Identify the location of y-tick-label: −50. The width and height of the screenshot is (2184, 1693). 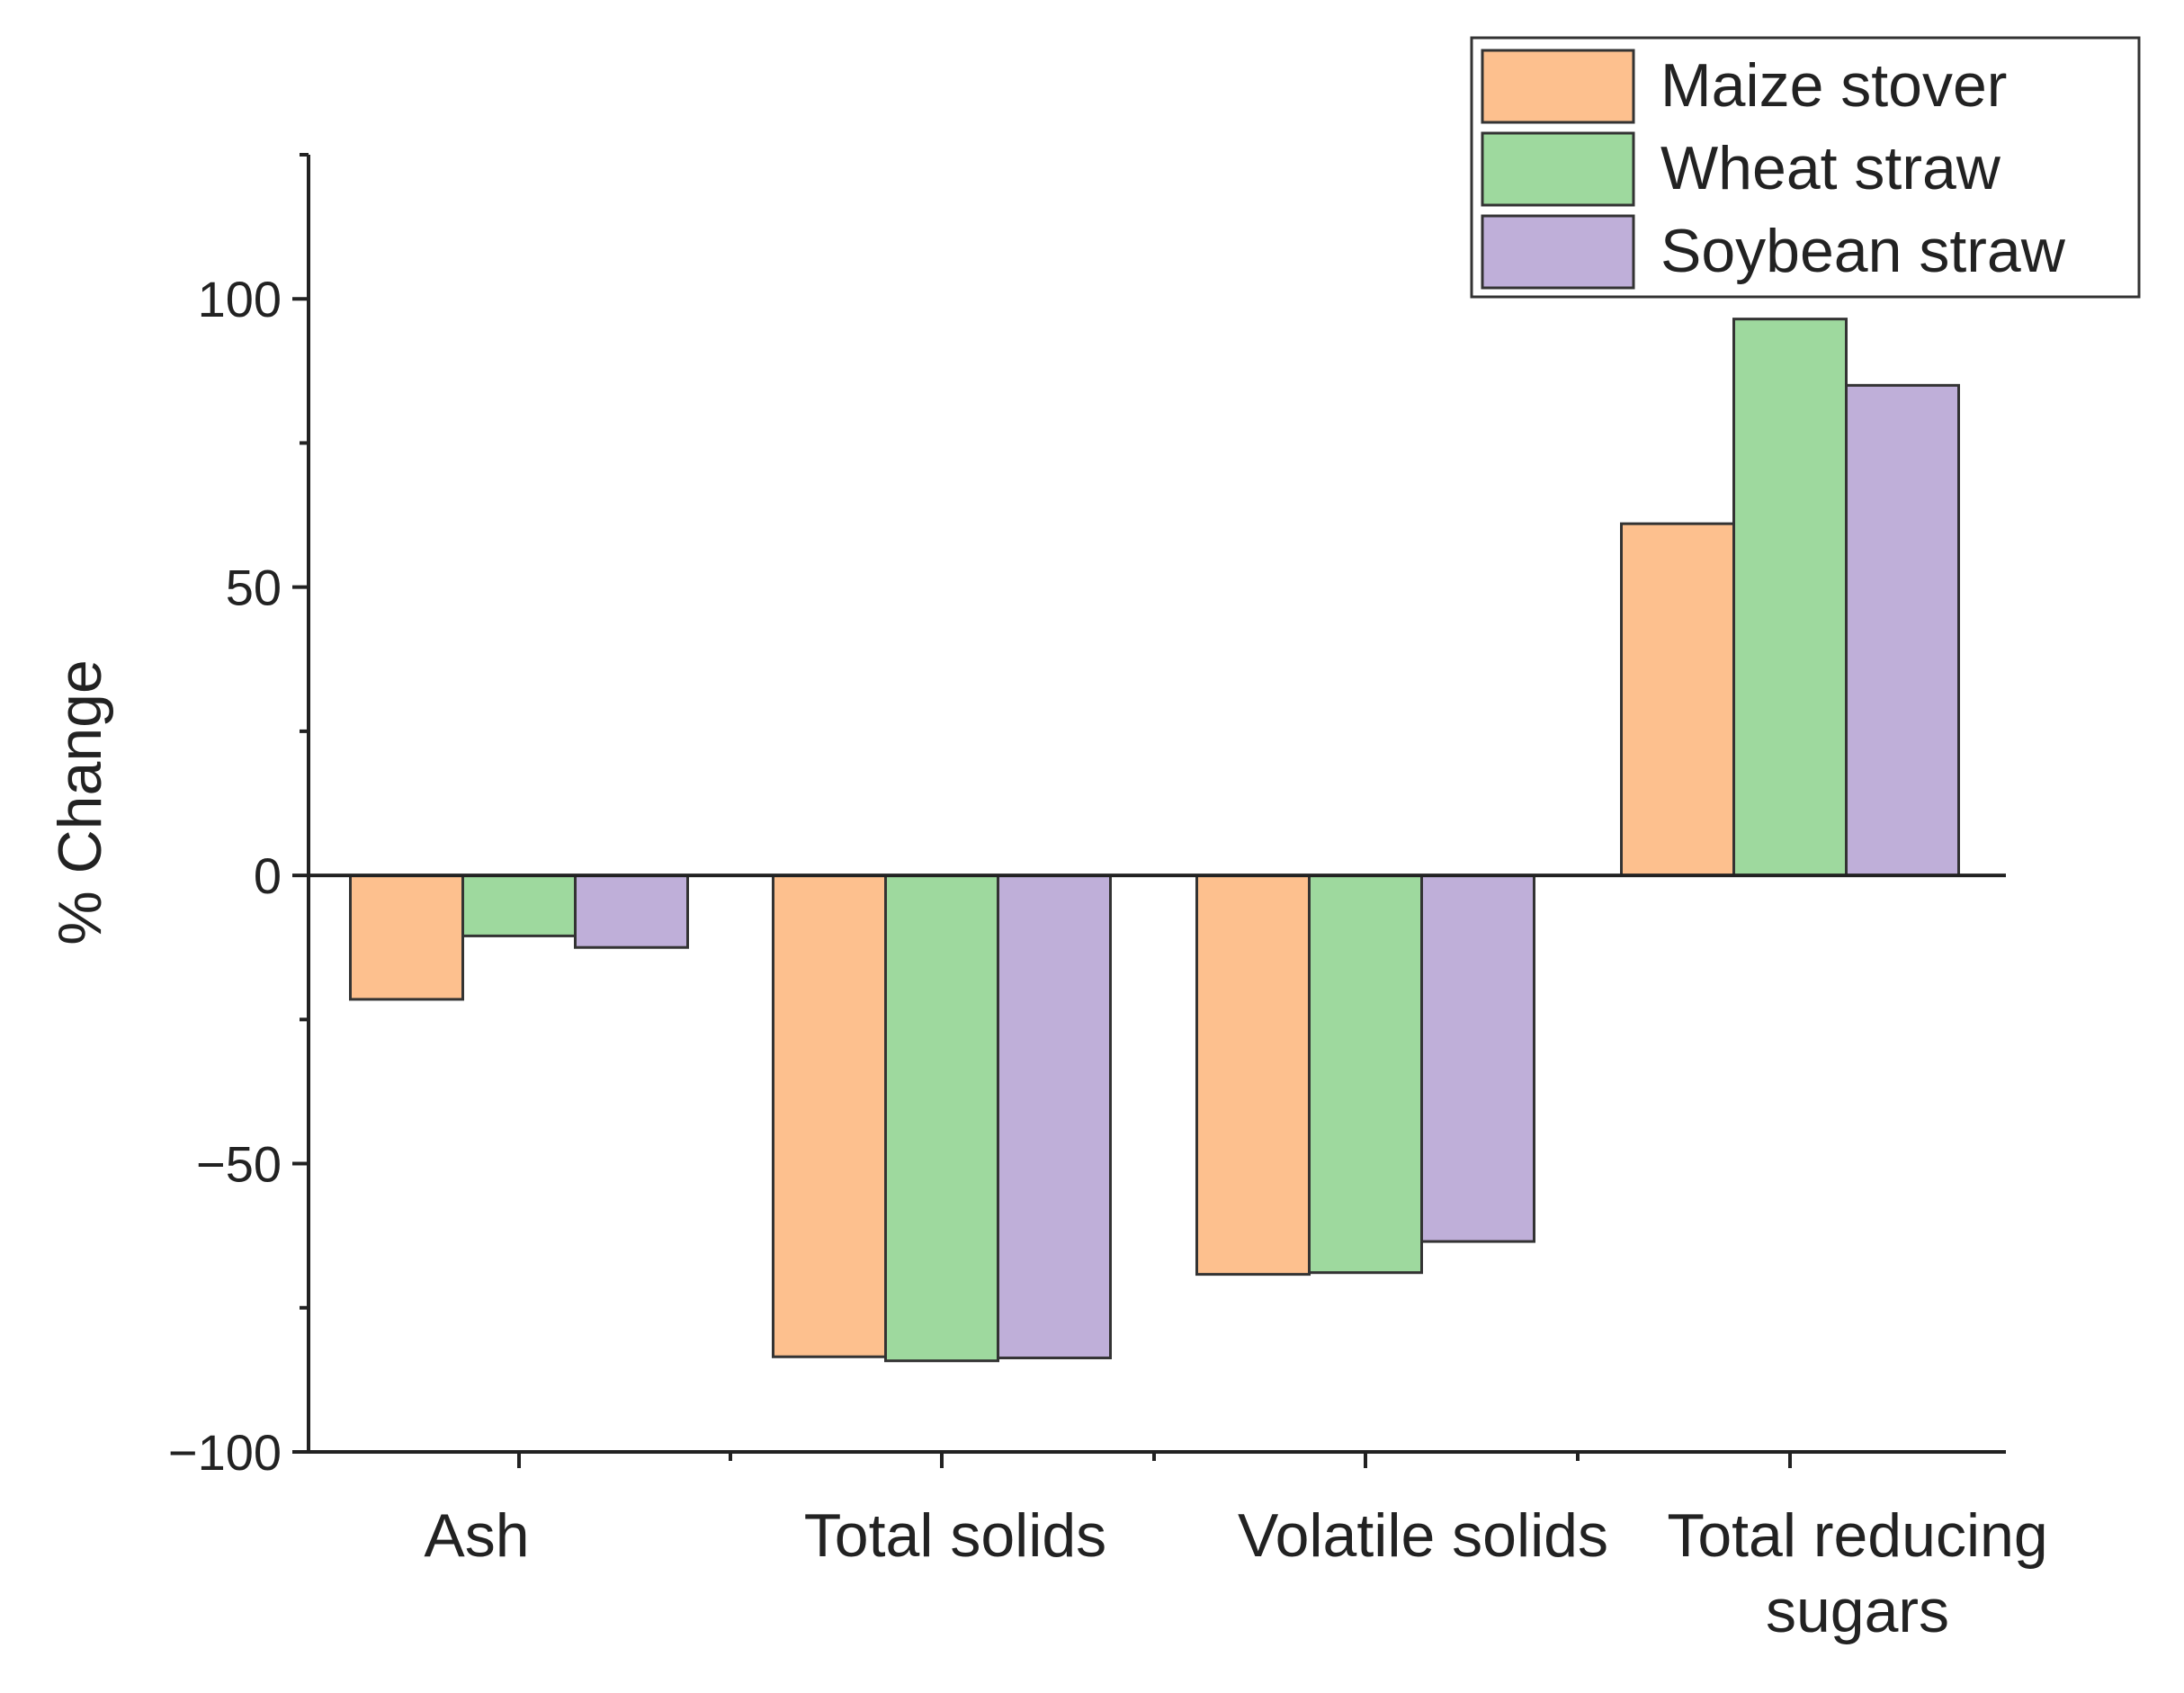
(239, 1164).